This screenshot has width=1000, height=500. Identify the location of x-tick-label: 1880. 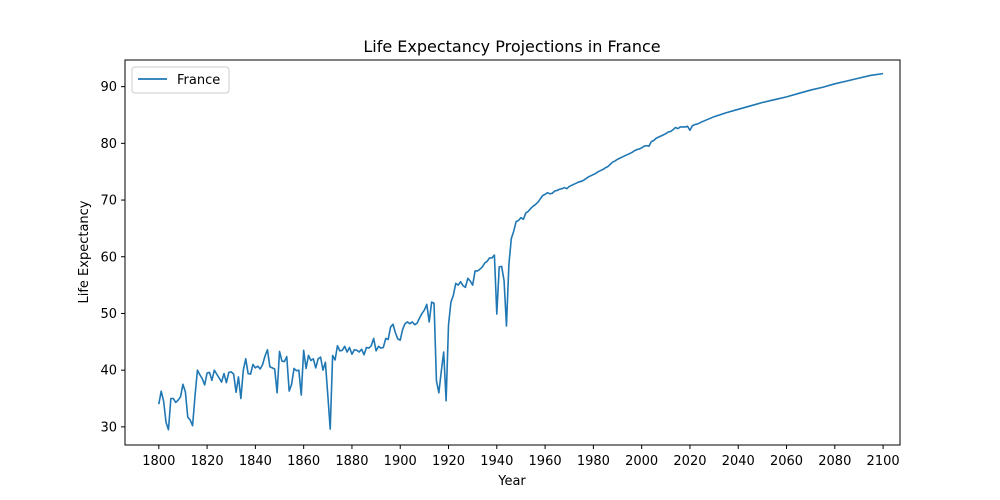
(351, 461).